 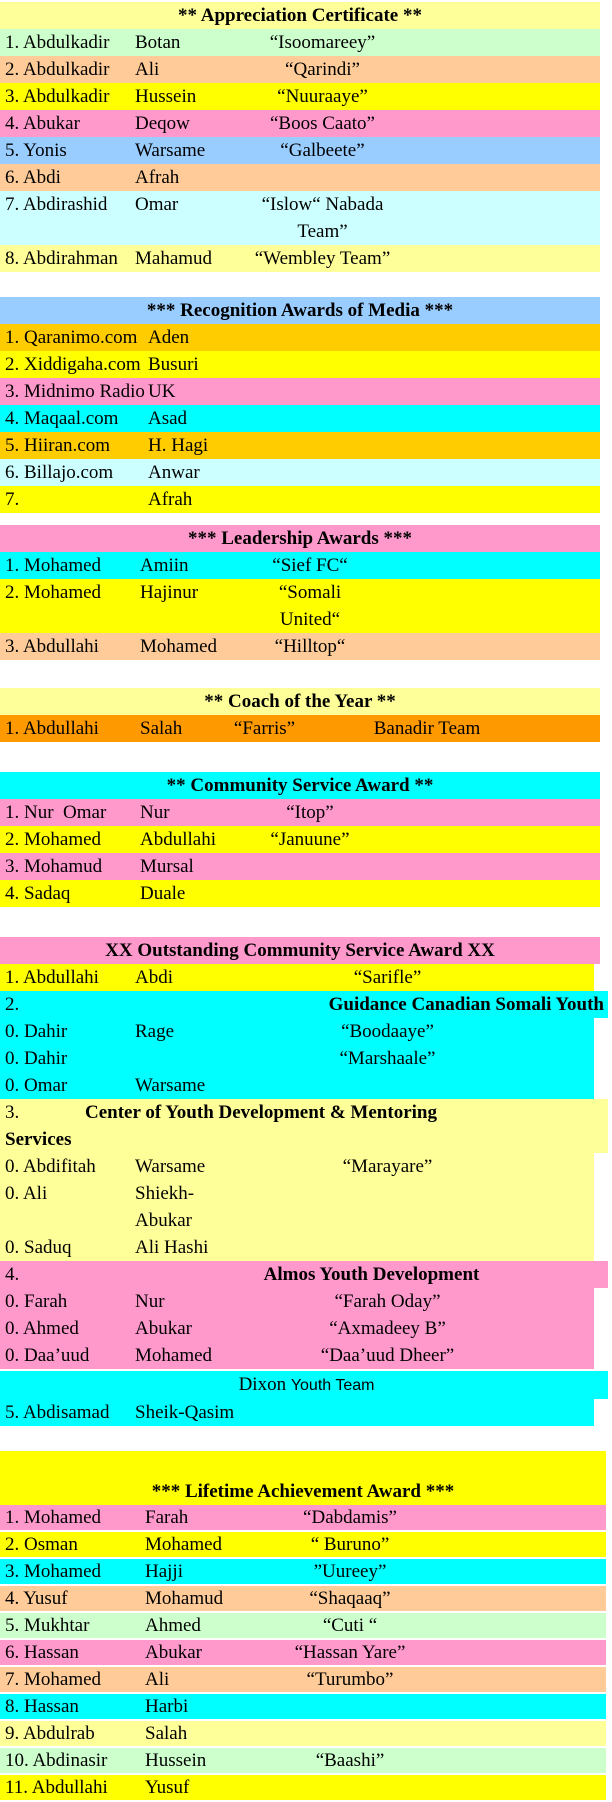 What do you see at coordinates (300, 177) in the screenshot?
I see `award-row: 6. Abdi Afrah` at bounding box center [300, 177].